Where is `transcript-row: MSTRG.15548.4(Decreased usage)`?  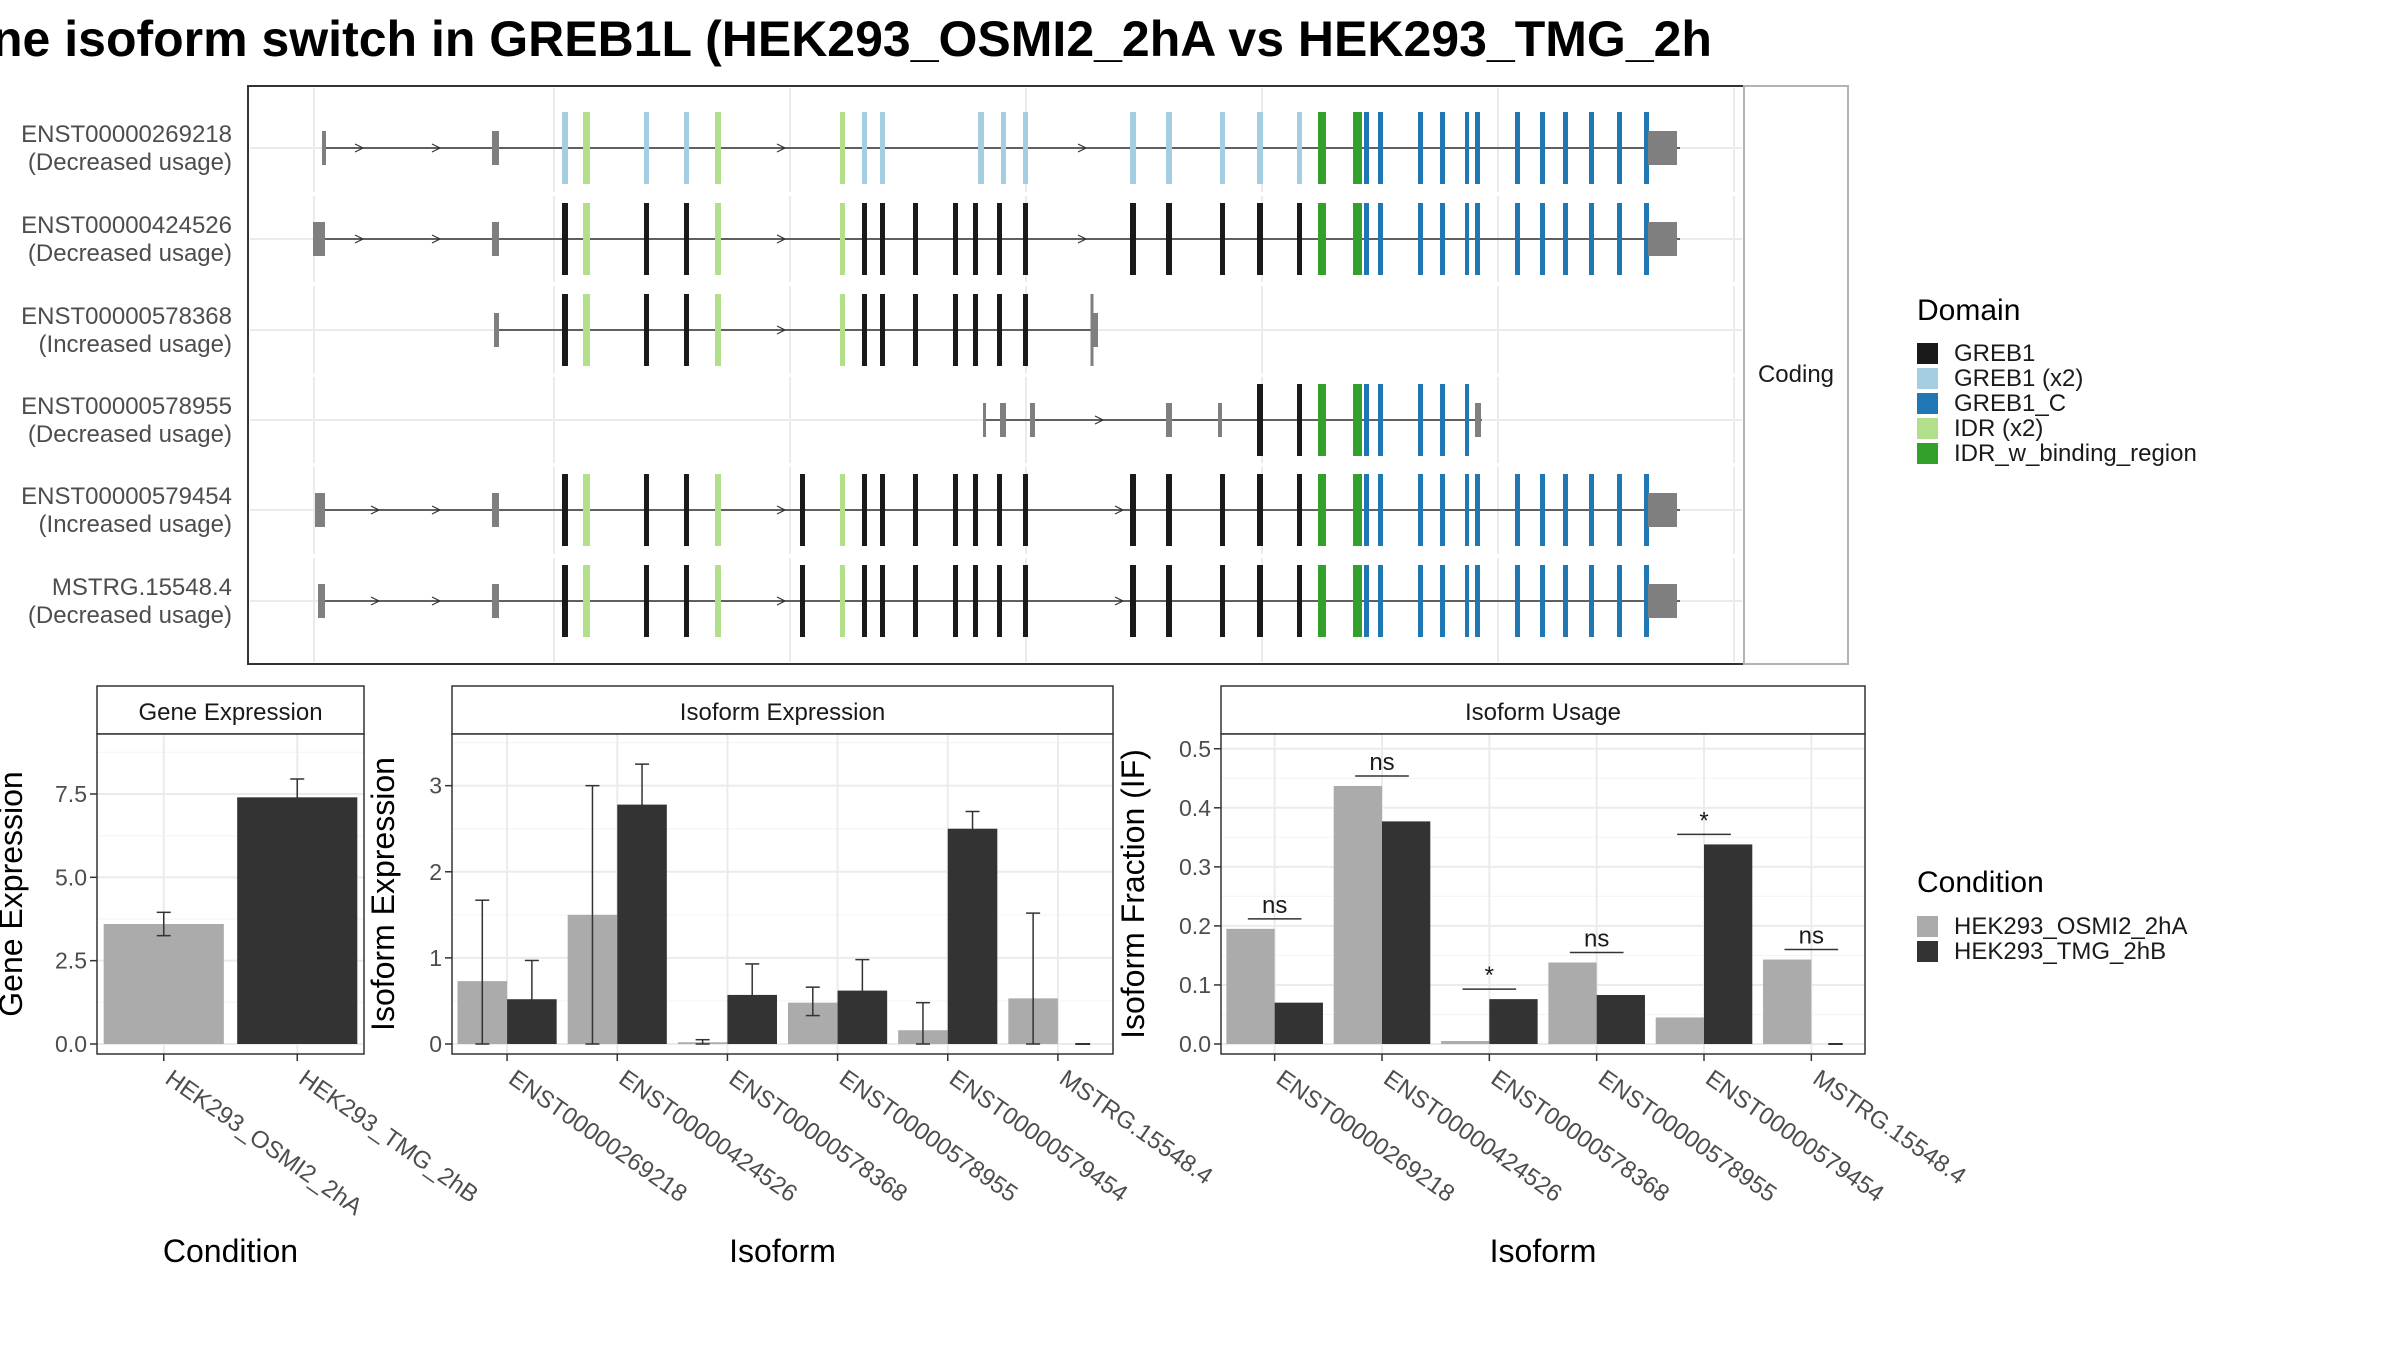
transcript-row: MSTRG.15548.4(Decreased usage) is located at coordinates (854, 601).